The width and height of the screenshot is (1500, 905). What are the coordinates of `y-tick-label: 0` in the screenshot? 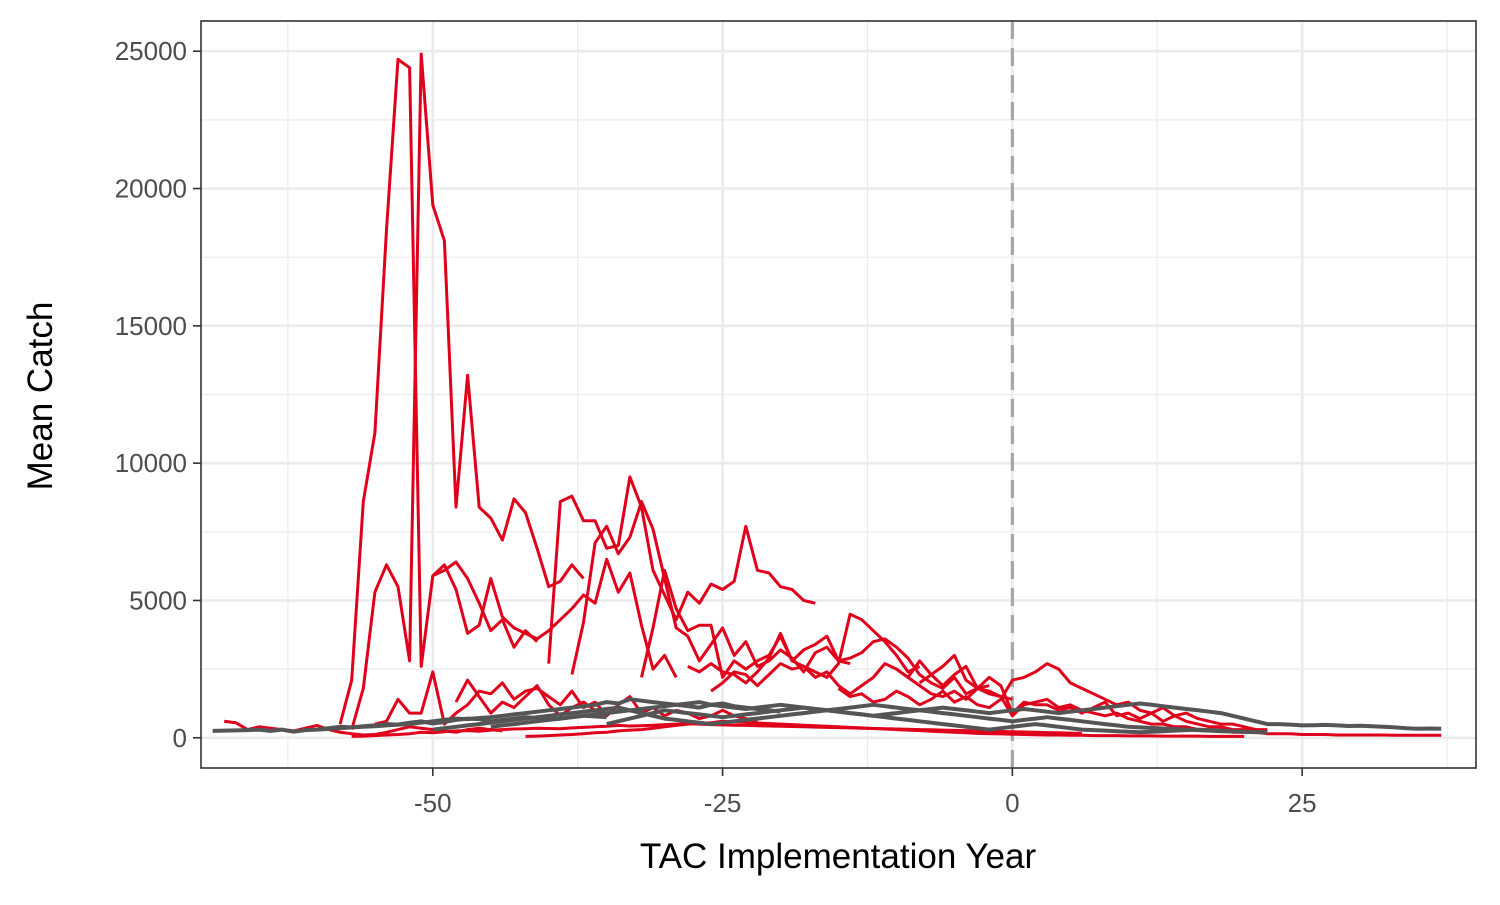 It's located at (180, 738).